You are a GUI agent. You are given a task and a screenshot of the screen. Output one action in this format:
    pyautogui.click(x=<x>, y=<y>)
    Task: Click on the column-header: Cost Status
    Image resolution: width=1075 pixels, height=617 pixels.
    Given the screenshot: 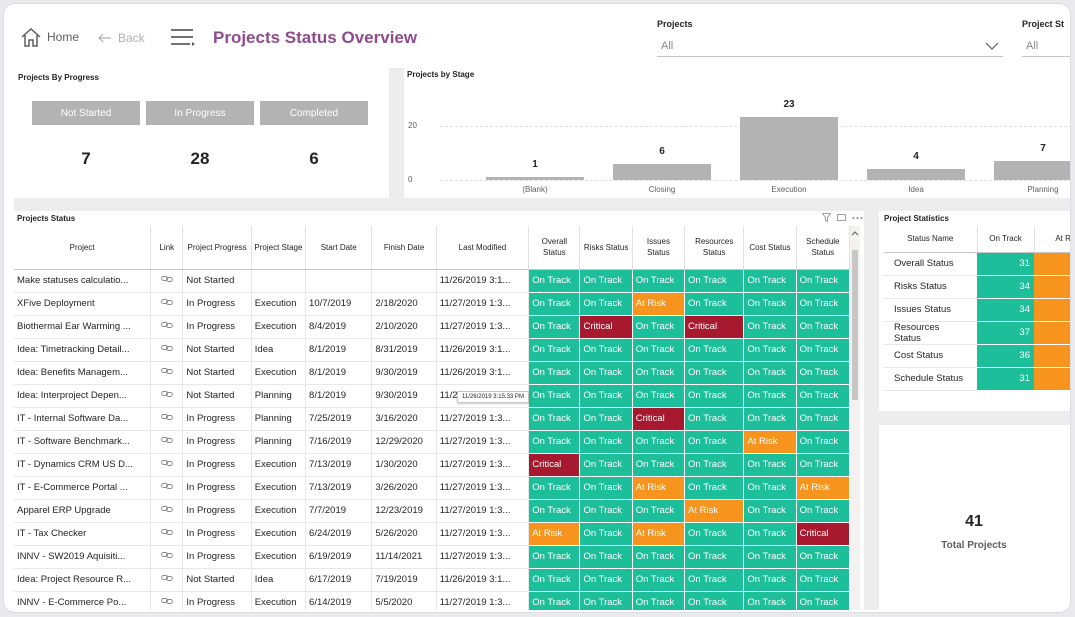 What is the action you would take?
    pyautogui.click(x=770, y=248)
    